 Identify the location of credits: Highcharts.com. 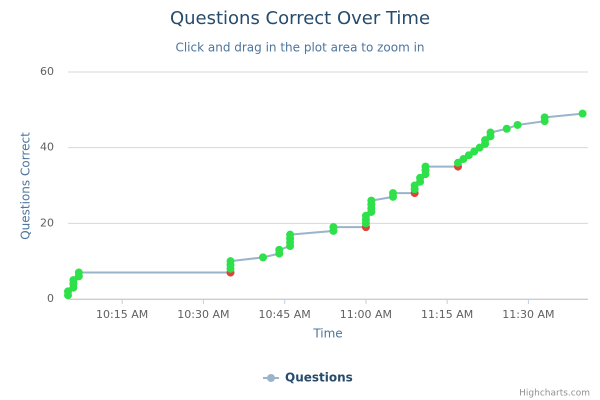
(554, 394).